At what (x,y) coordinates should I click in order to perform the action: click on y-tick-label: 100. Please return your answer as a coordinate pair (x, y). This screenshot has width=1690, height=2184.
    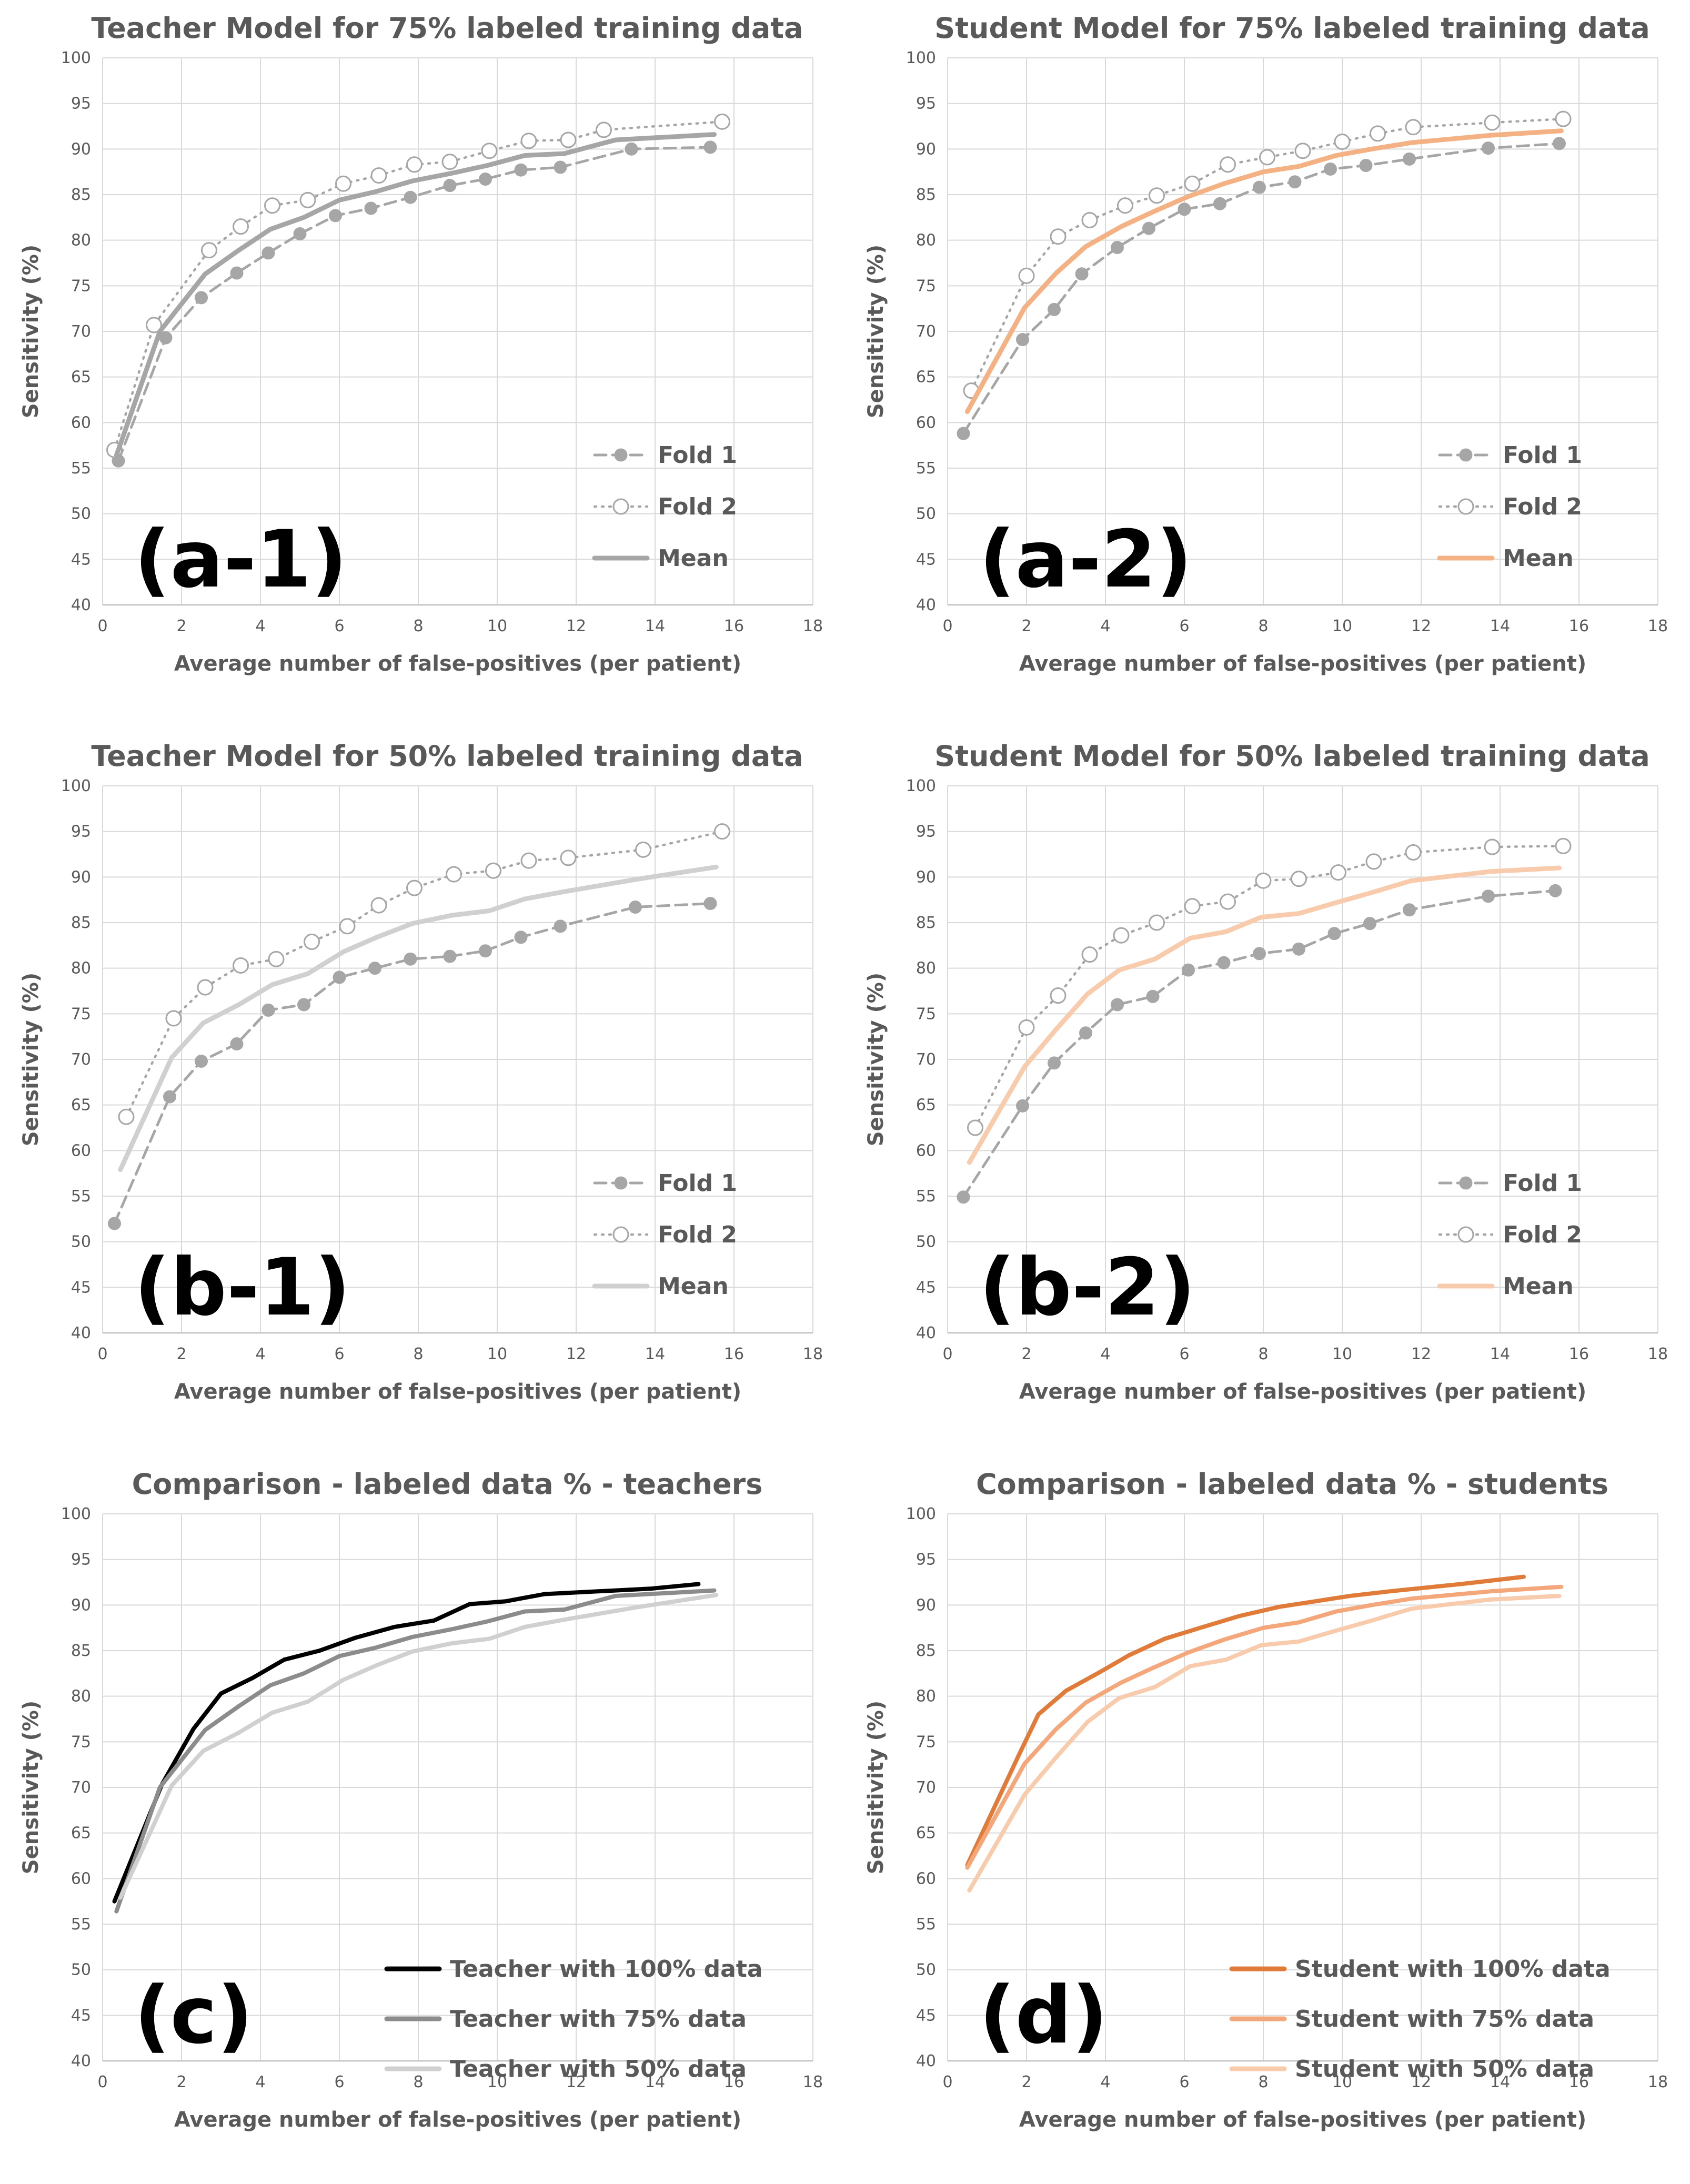
    Looking at the image, I should click on (76, 1514).